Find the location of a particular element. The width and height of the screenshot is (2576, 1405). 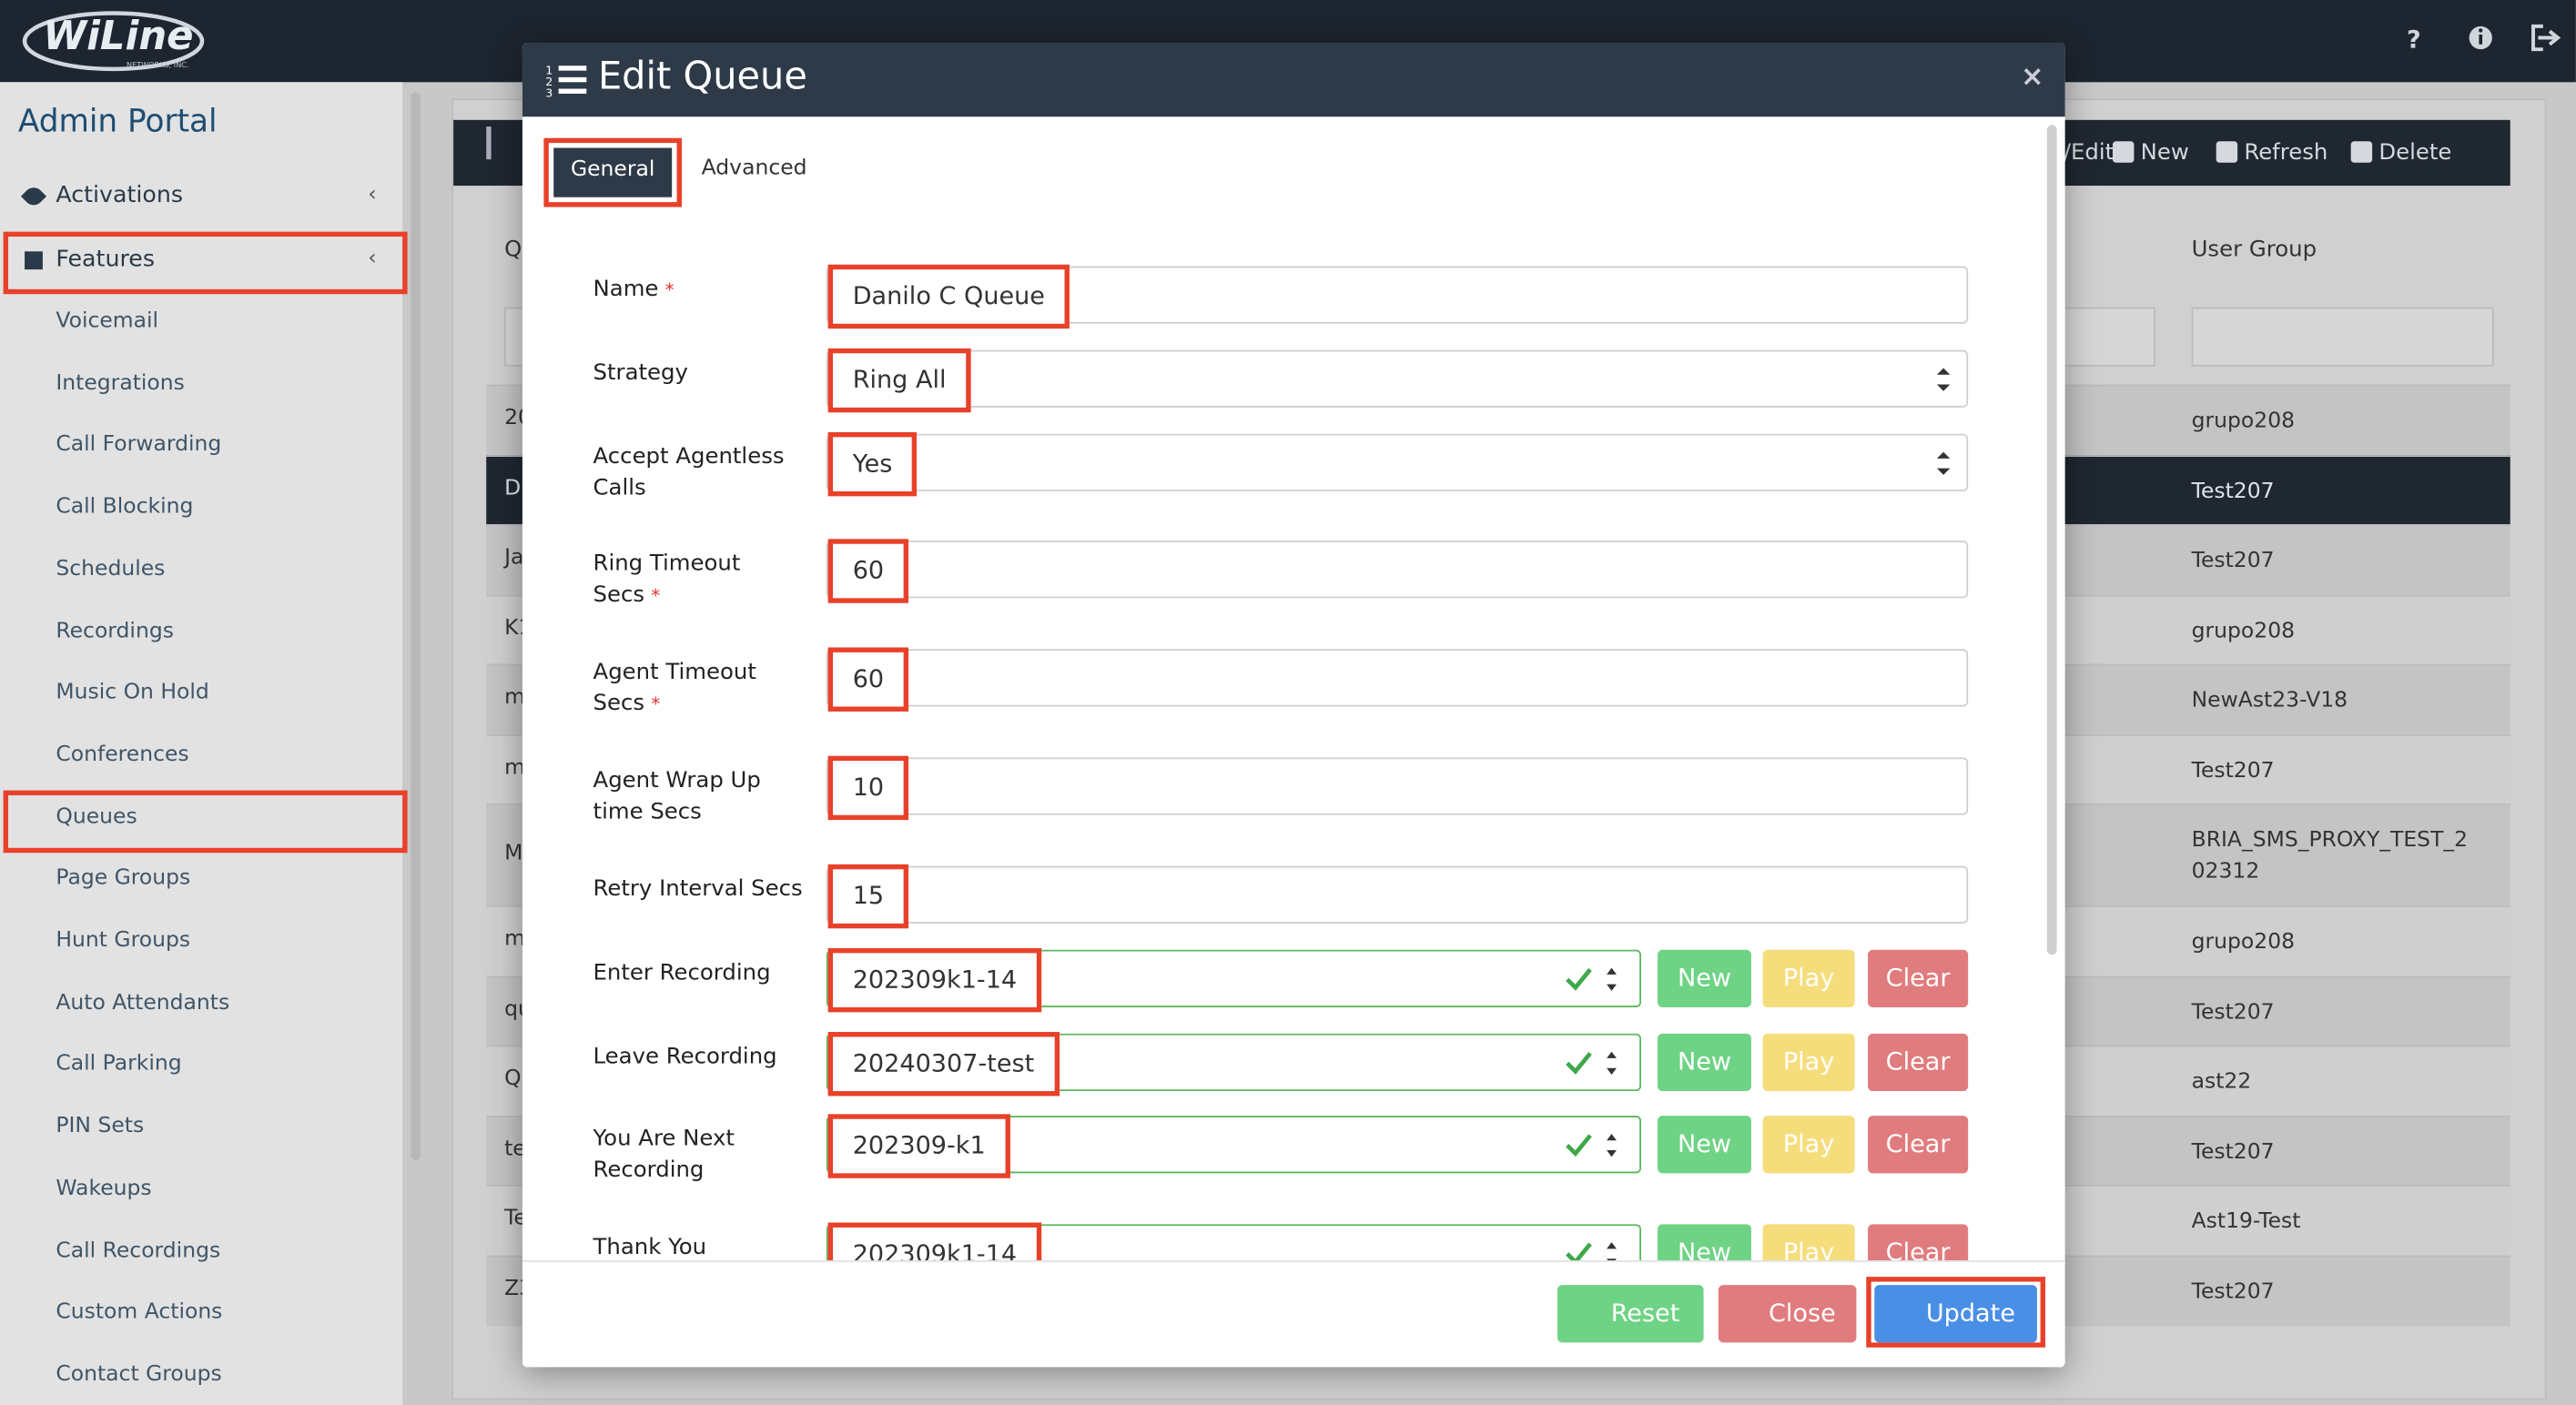

filter-input is located at coordinates (2342, 337).